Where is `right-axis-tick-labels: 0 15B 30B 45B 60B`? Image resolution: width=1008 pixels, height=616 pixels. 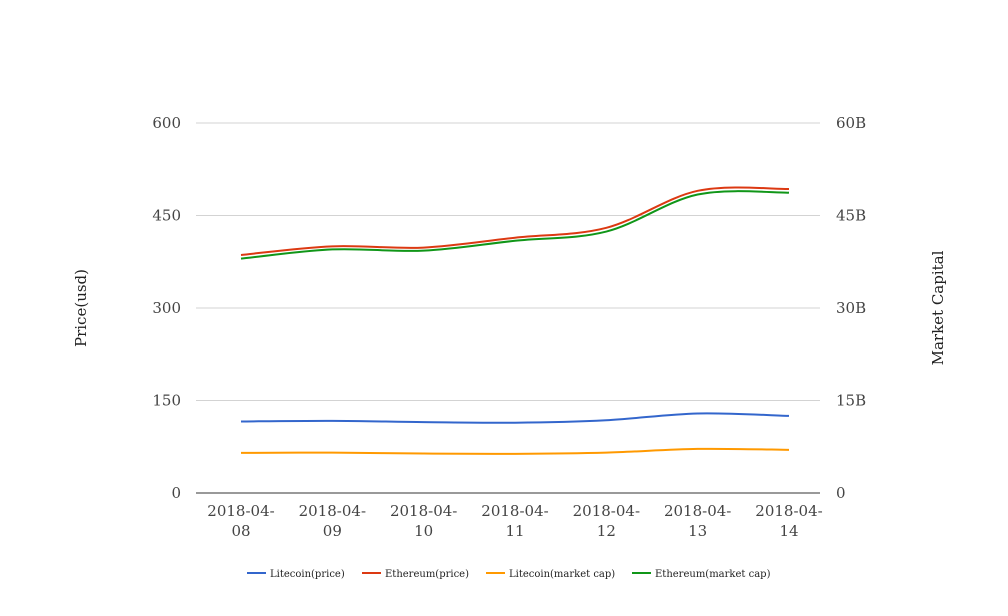
right-axis-tick-labels: 0 15B 30B 45B 60B is located at coordinates (851, 308).